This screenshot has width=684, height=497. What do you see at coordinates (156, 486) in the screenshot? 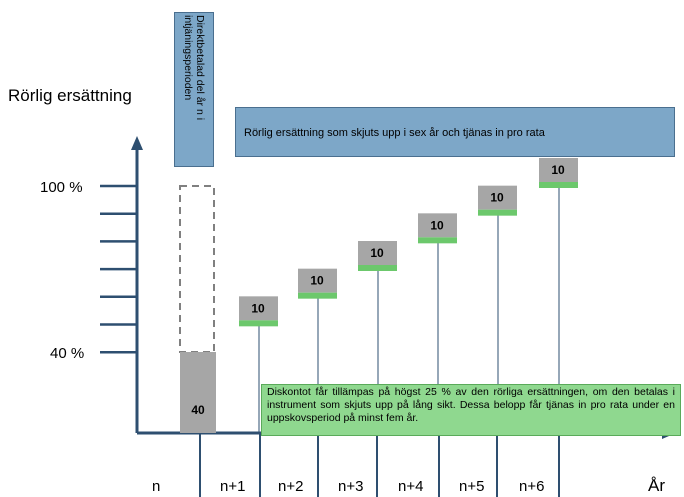
I see `x-category-label: n` at bounding box center [156, 486].